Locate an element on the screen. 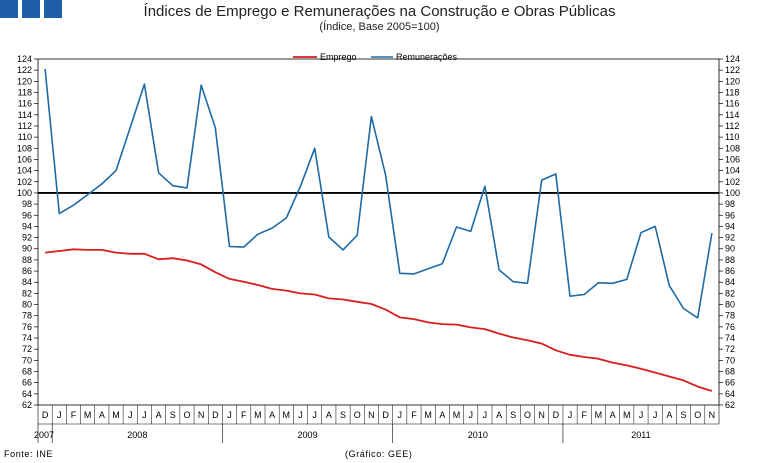 This screenshot has height=463, width=759. chart-subtitle: (Índice, Base 2005=100) is located at coordinates (379, 27).